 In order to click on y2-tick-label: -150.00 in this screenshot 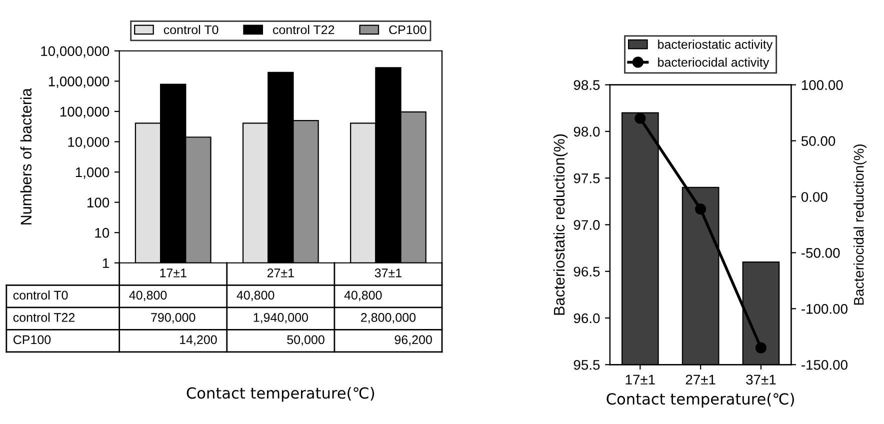, I will do `click(825, 365)`.